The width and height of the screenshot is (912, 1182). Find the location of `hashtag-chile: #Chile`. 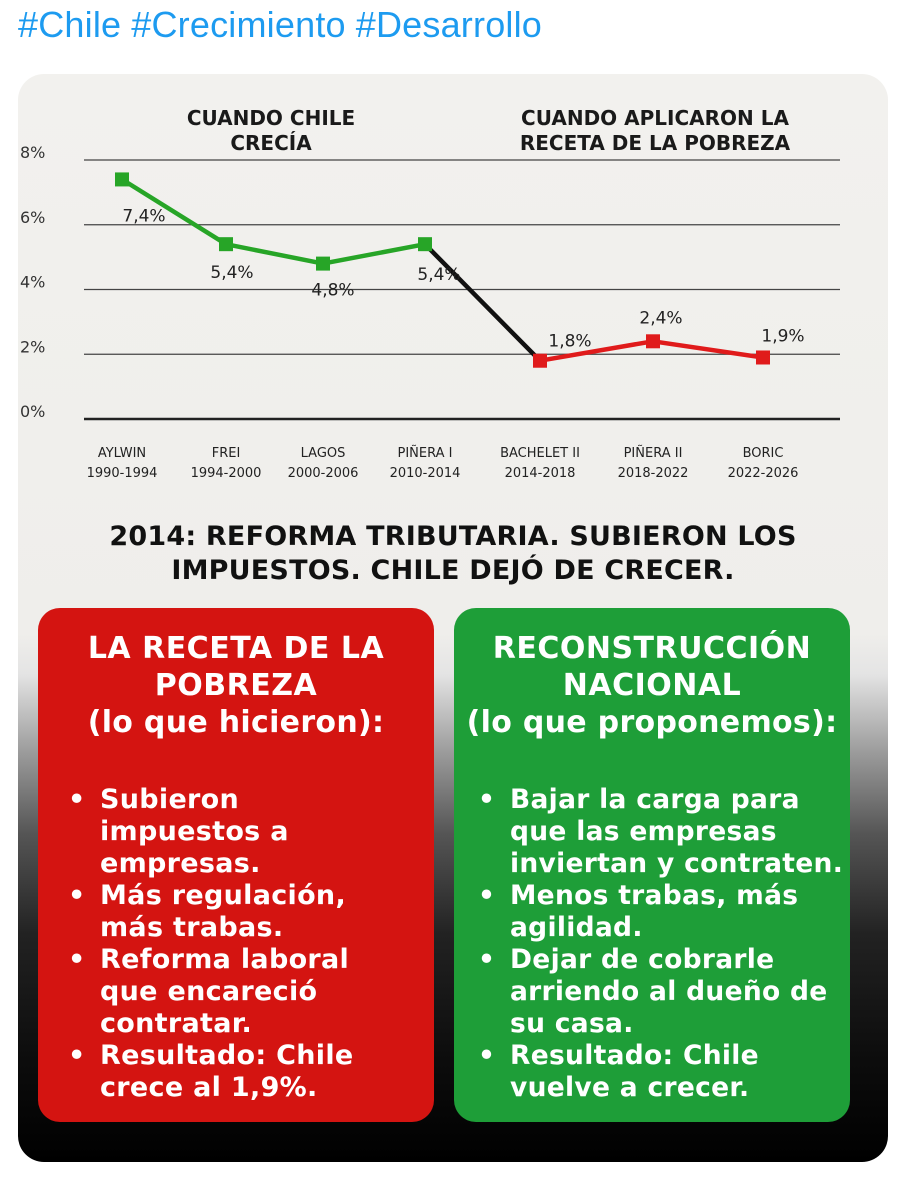

hashtag-chile: #Chile is located at coordinates (70, 24).